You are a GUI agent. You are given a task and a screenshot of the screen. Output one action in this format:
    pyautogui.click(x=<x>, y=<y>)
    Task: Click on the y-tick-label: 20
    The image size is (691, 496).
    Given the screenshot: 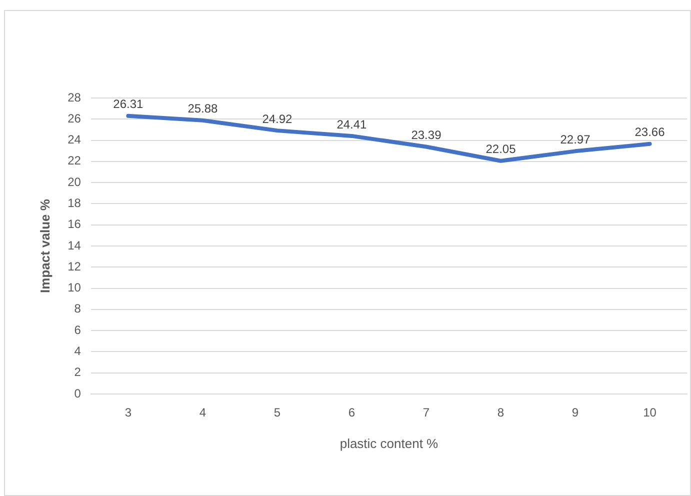 What is the action you would take?
    pyautogui.click(x=75, y=181)
    